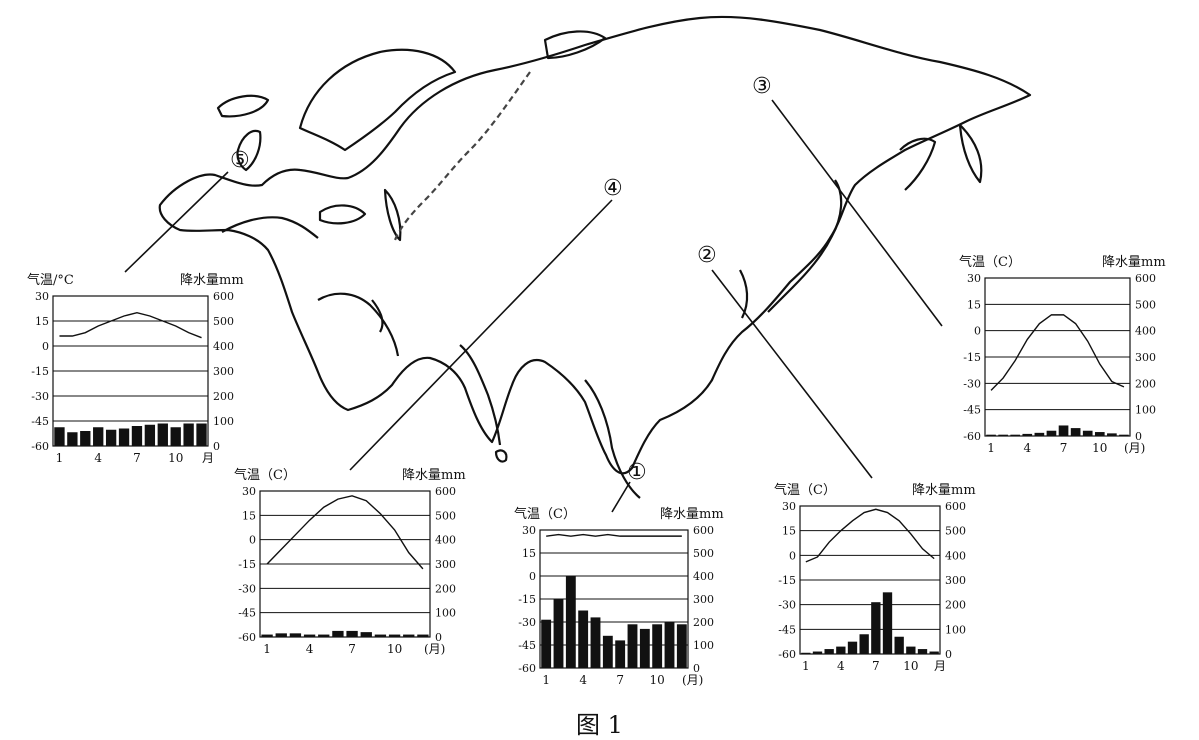  Describe the element at coordinates (744, 294) in the screenshot. I see `korea-peninsula` at that location.